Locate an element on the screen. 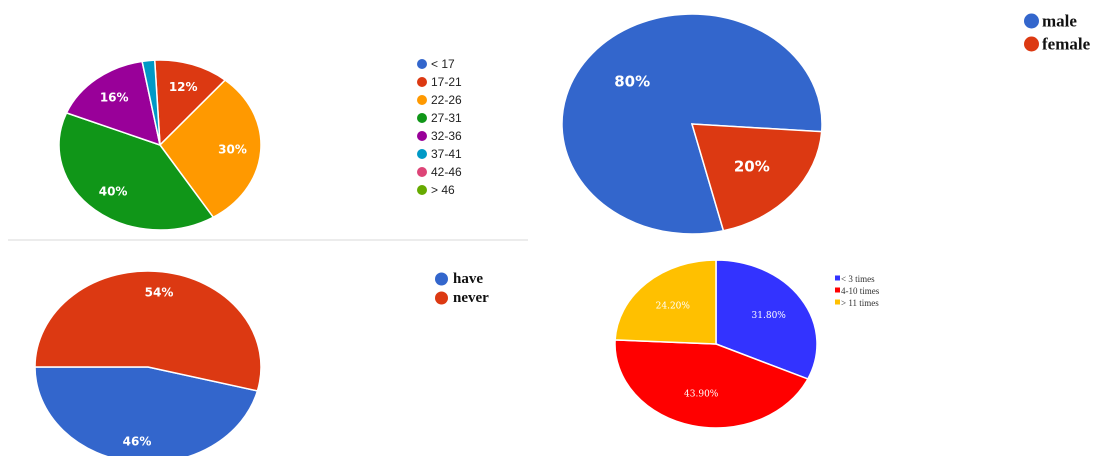  pie-slice-female is located at coordinates (756, 177).